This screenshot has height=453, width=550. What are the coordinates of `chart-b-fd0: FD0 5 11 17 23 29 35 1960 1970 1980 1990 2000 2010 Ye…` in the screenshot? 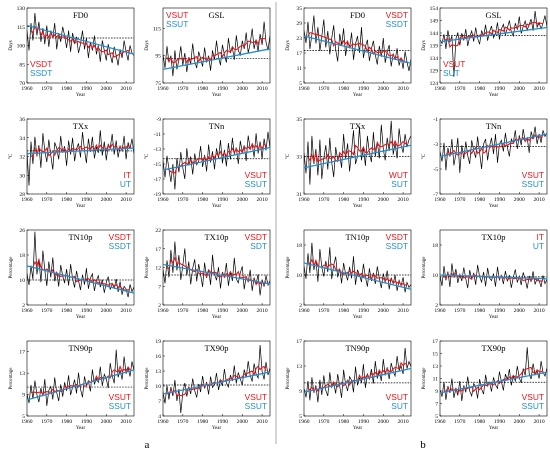 It's located at (349, 52).